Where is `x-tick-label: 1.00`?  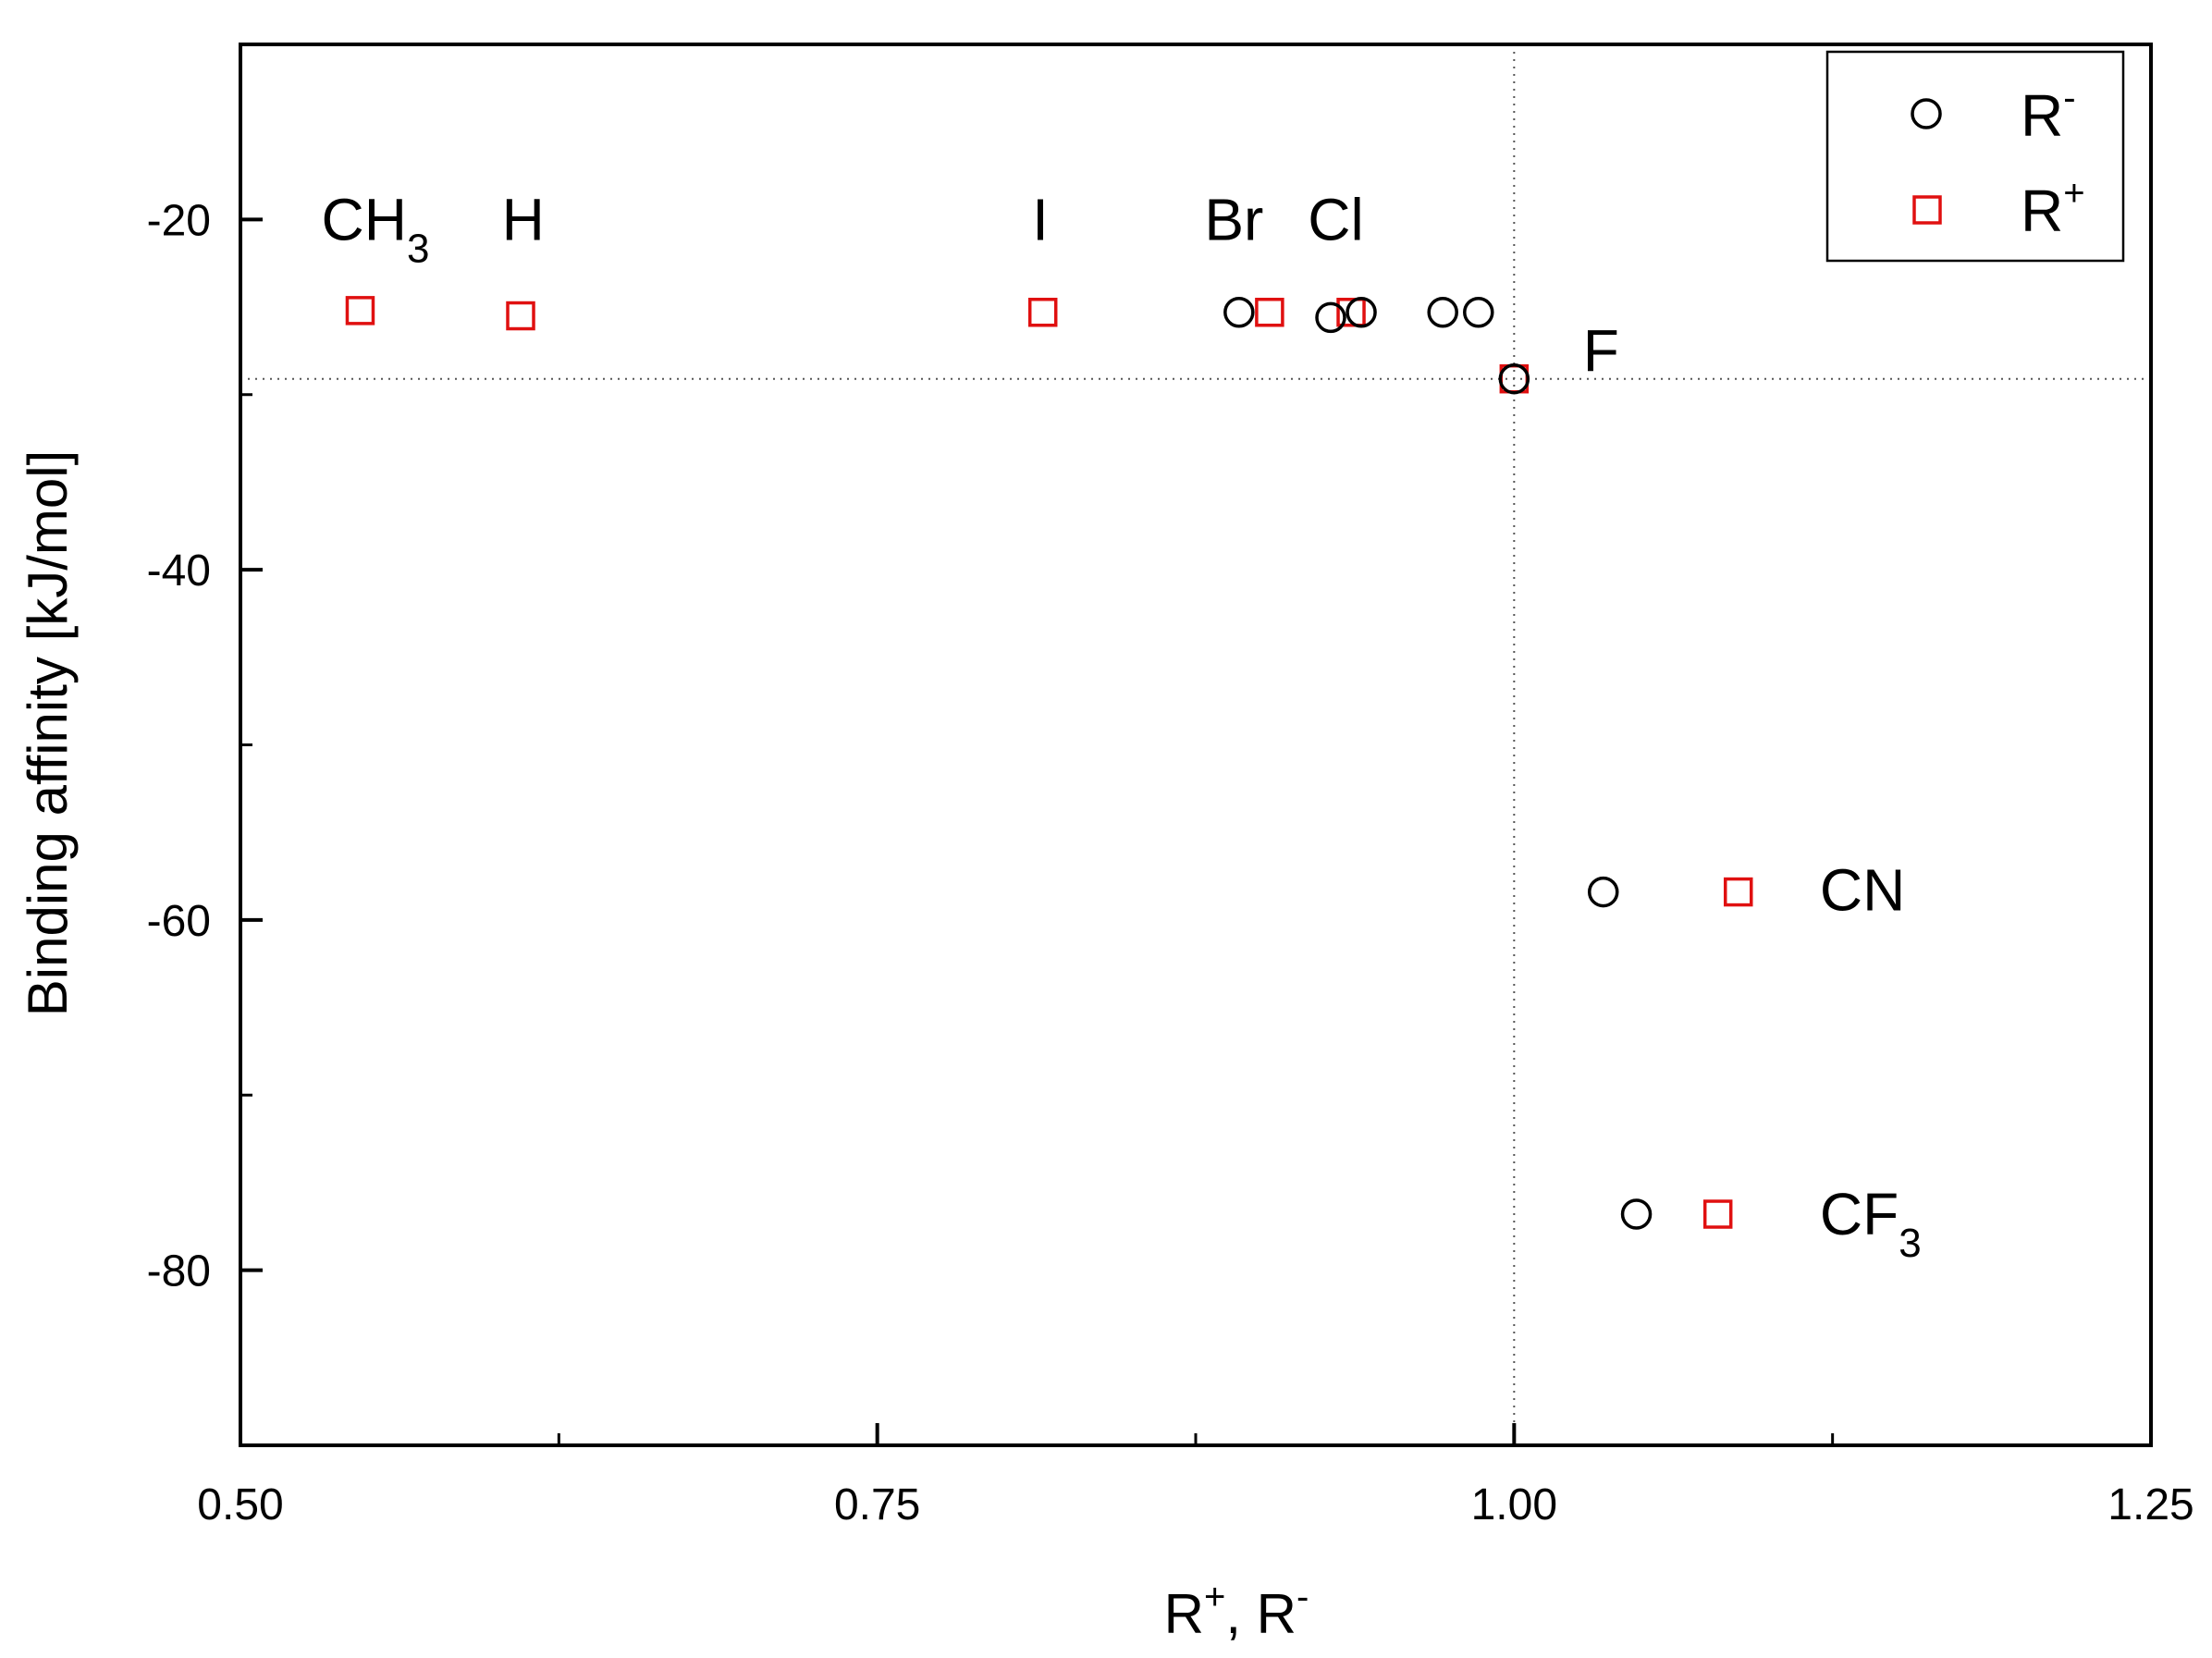 x-tick-label: 1.00 is located at coordinates (1514, 1504).